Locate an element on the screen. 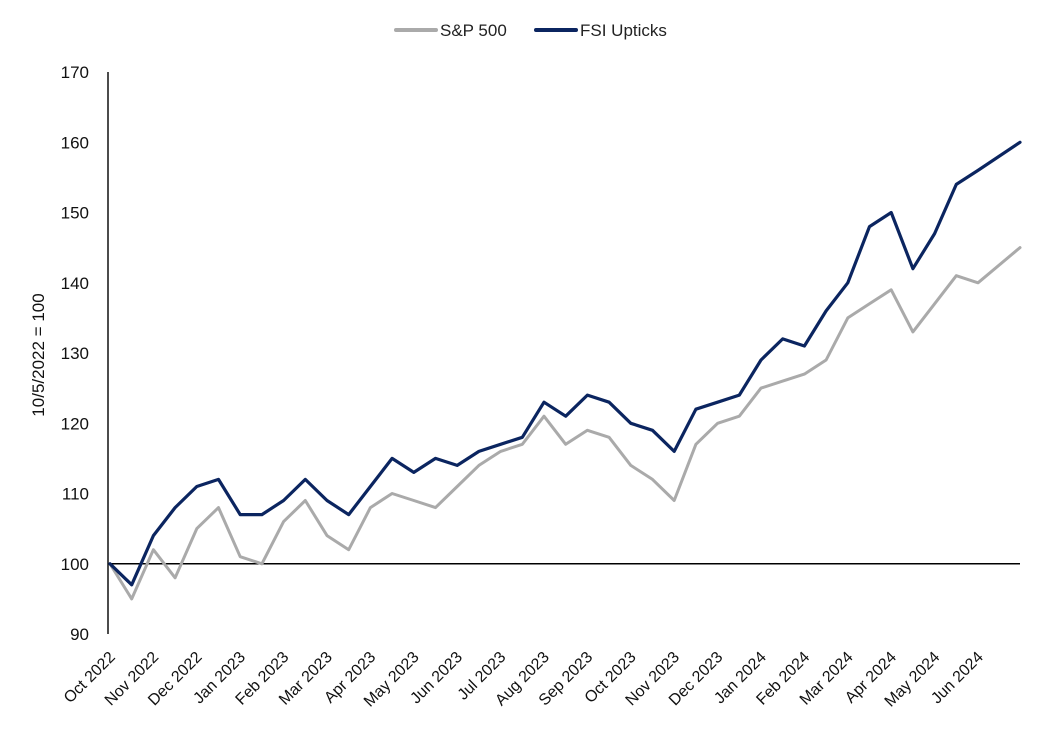  y-tick-label: 170 is located at coordinates (75, 72).